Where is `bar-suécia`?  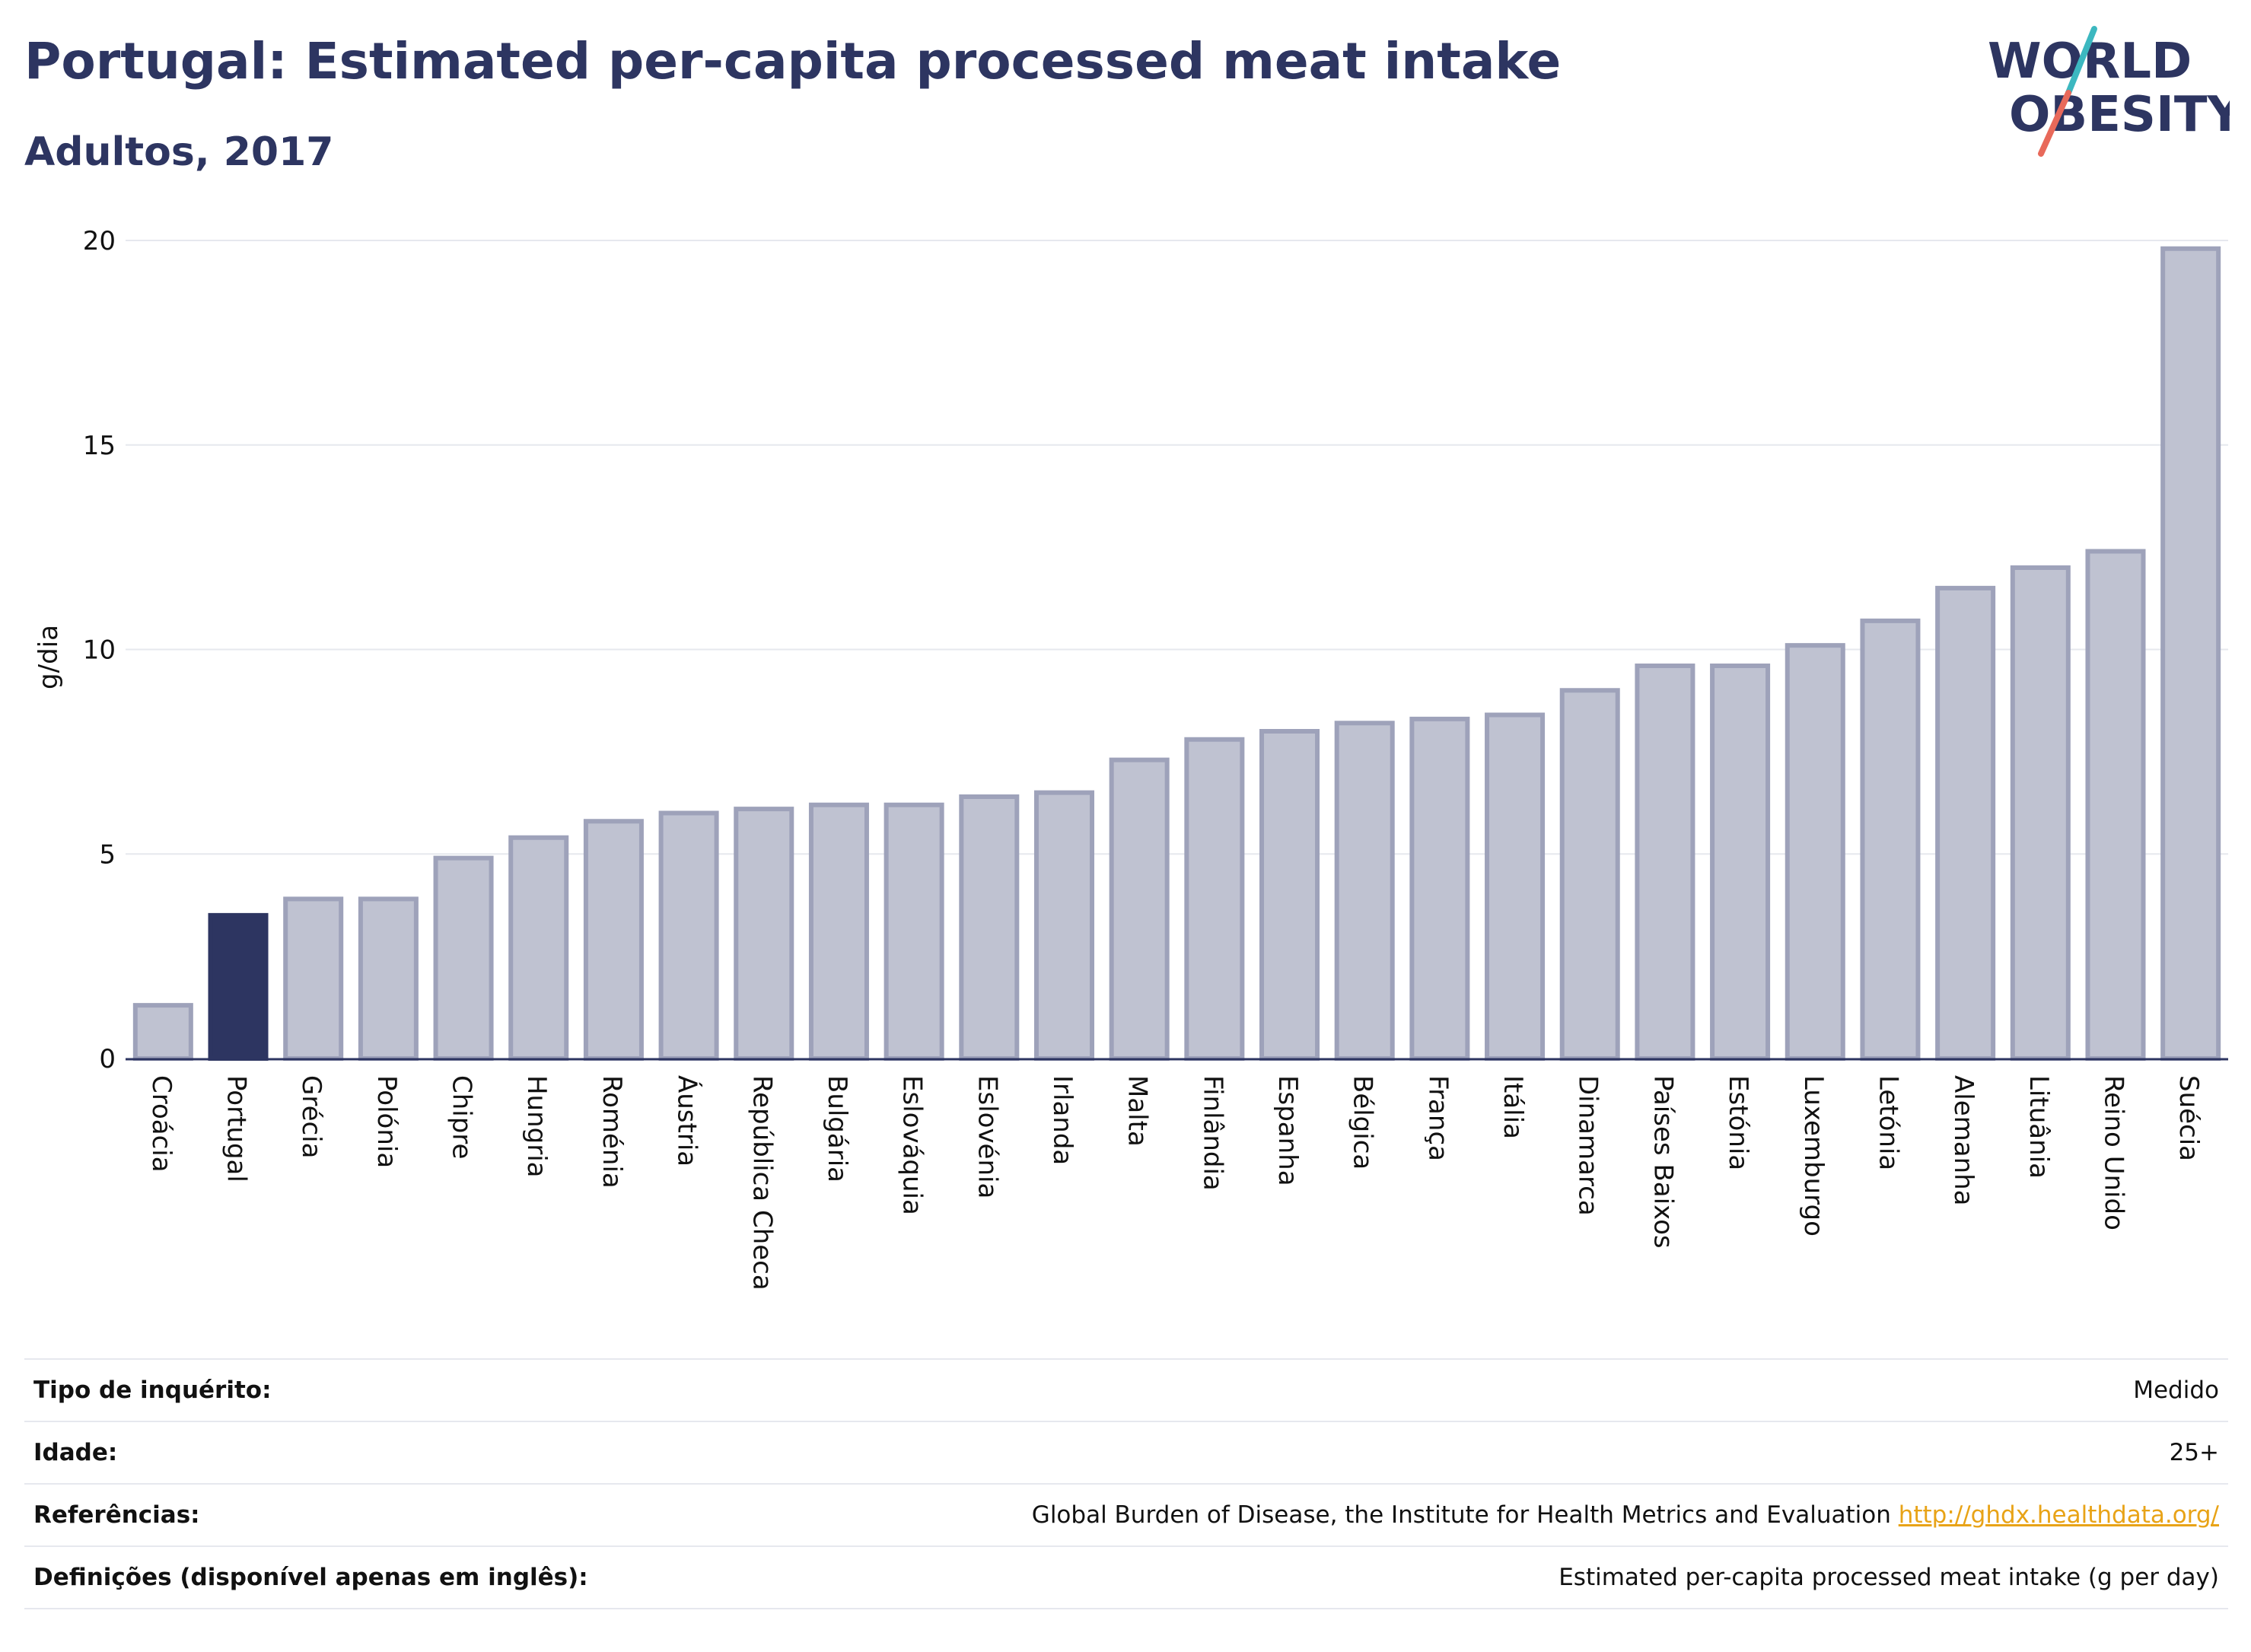
bar-suécia is located at coordinates (2190, 653).